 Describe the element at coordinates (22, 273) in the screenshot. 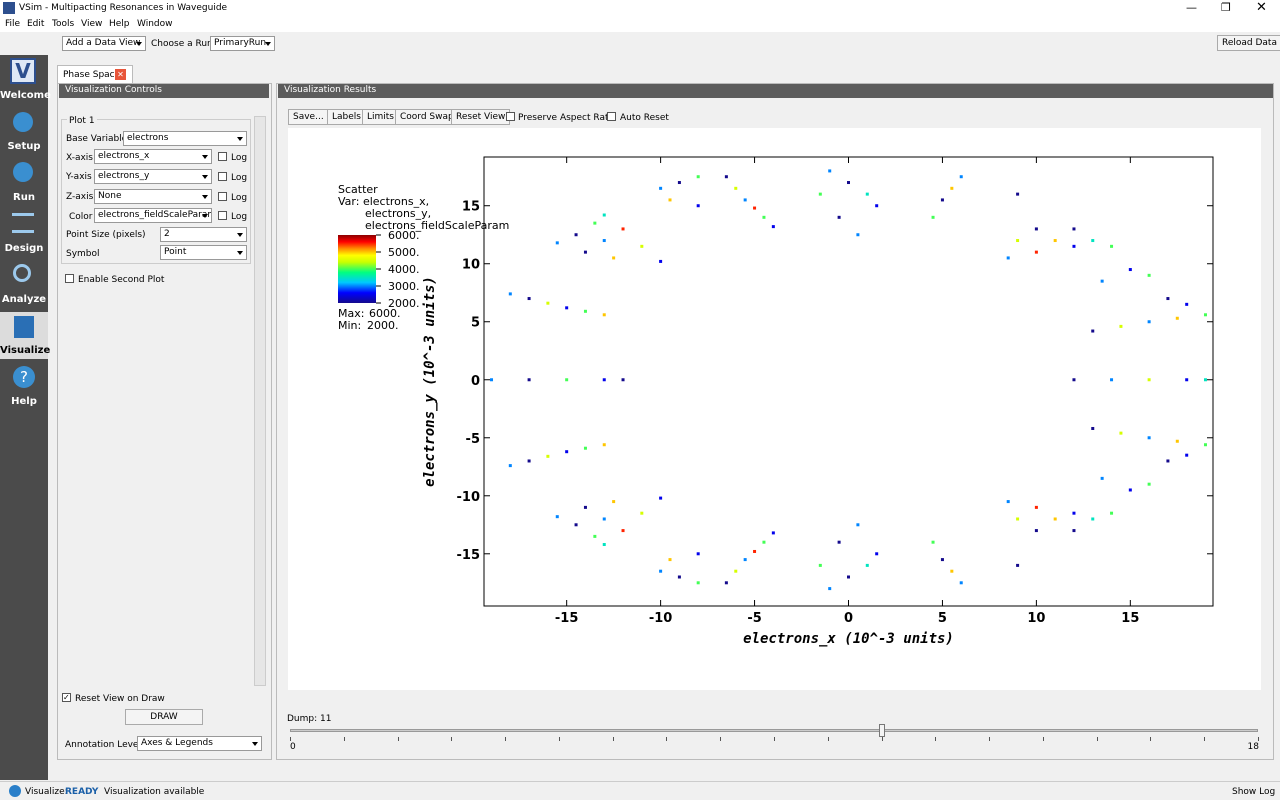

I see `analyze-icon` at that location.